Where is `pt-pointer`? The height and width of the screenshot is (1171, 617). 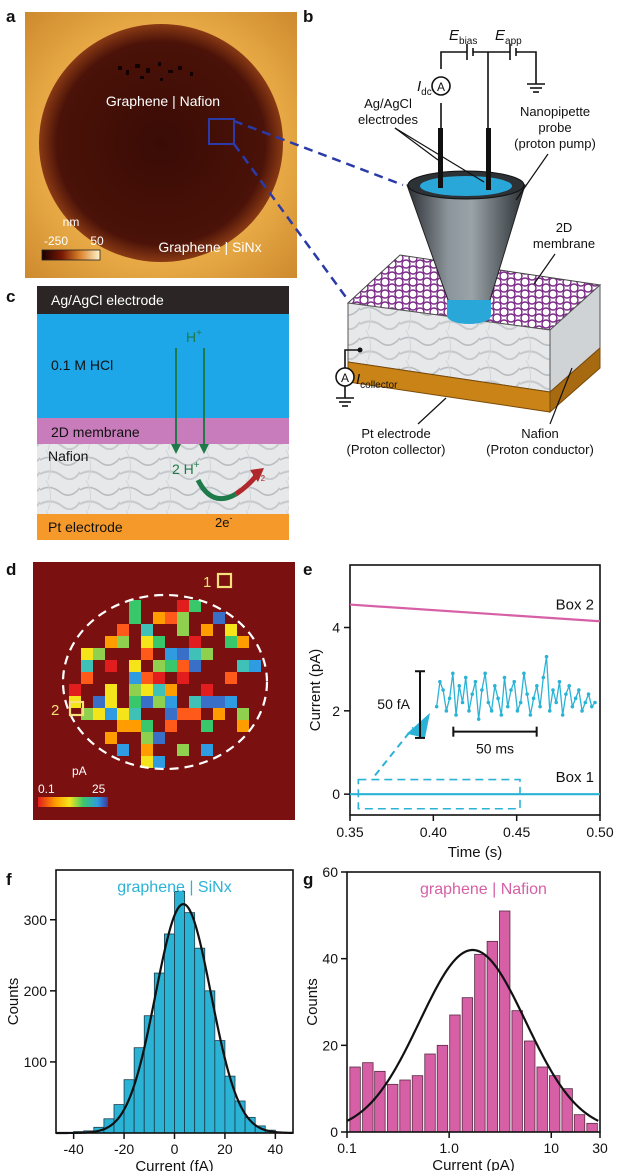 pt-pointer is located at coordinates (432, 411).